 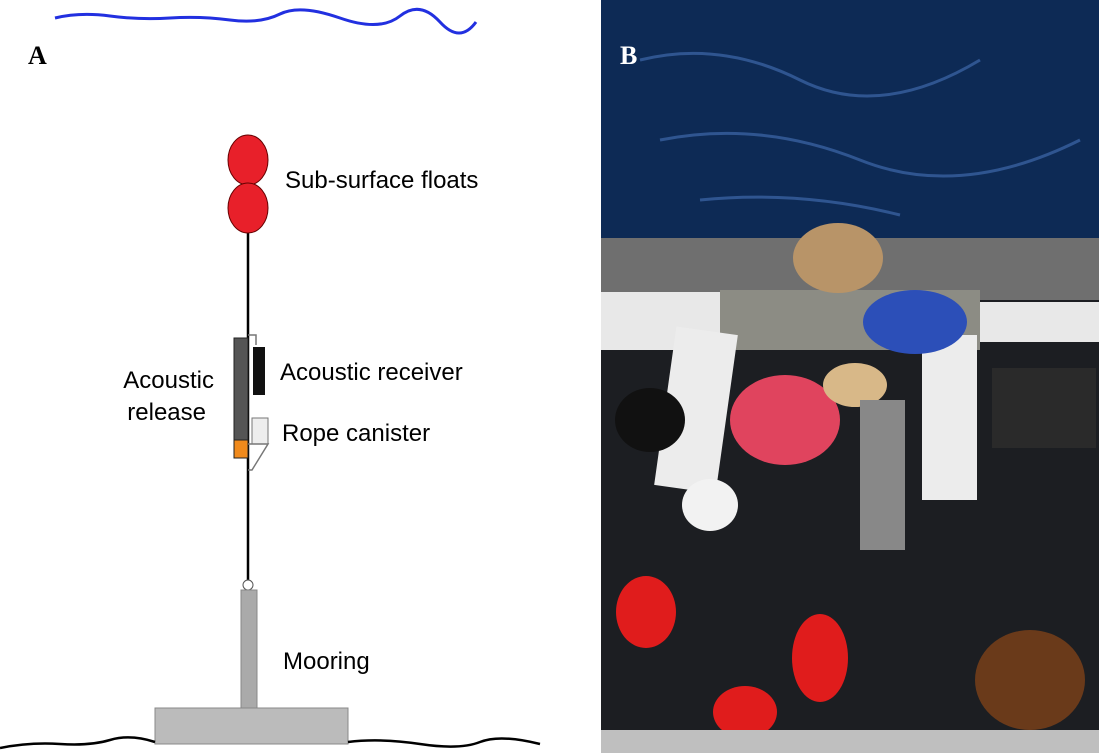 I want to click on rope-canister, so click(x=260, y=431).